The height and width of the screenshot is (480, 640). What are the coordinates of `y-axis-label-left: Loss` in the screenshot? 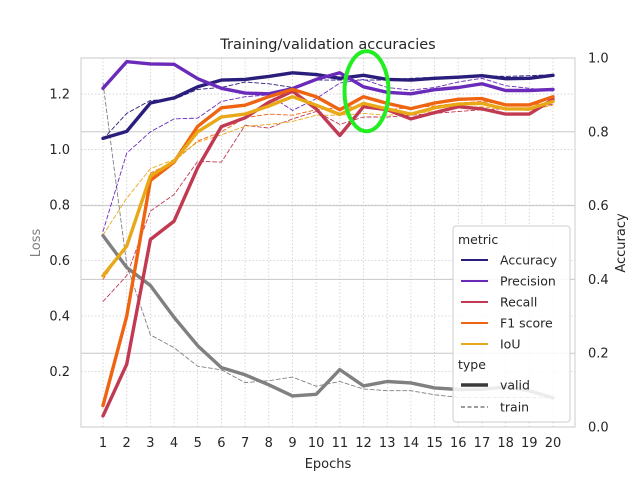 It's located at (36, 243).